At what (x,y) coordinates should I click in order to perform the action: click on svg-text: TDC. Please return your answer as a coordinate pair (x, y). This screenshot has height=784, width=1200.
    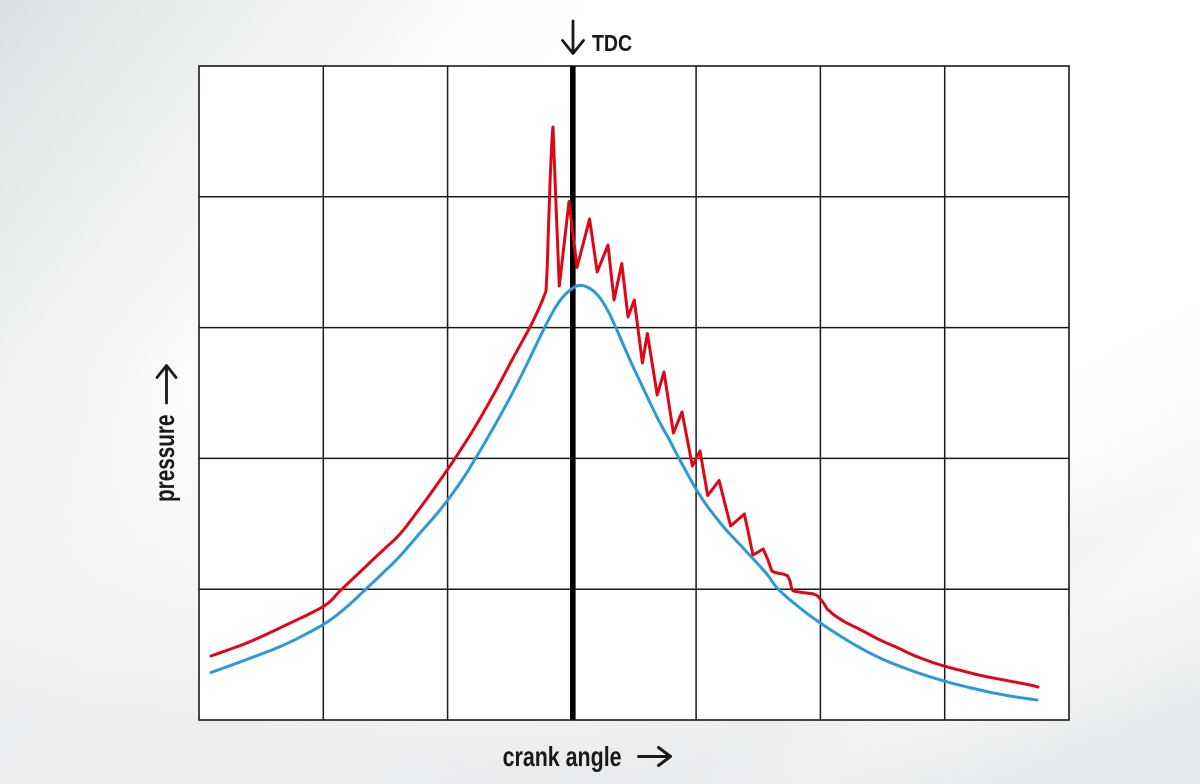
    Looking at the image, I should click on (612, 44).